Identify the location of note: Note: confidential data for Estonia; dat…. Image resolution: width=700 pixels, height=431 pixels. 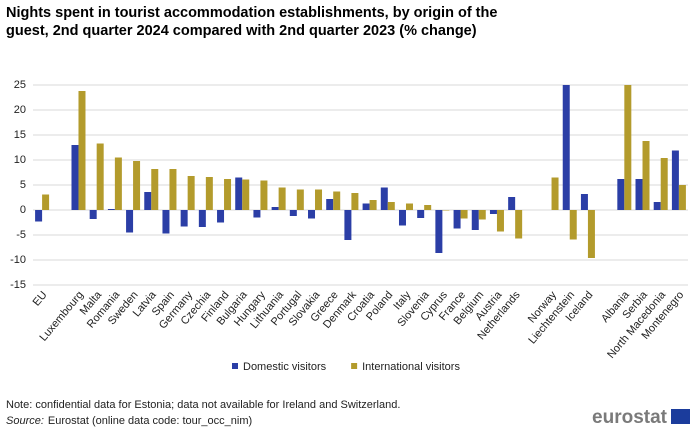
(203, 405).